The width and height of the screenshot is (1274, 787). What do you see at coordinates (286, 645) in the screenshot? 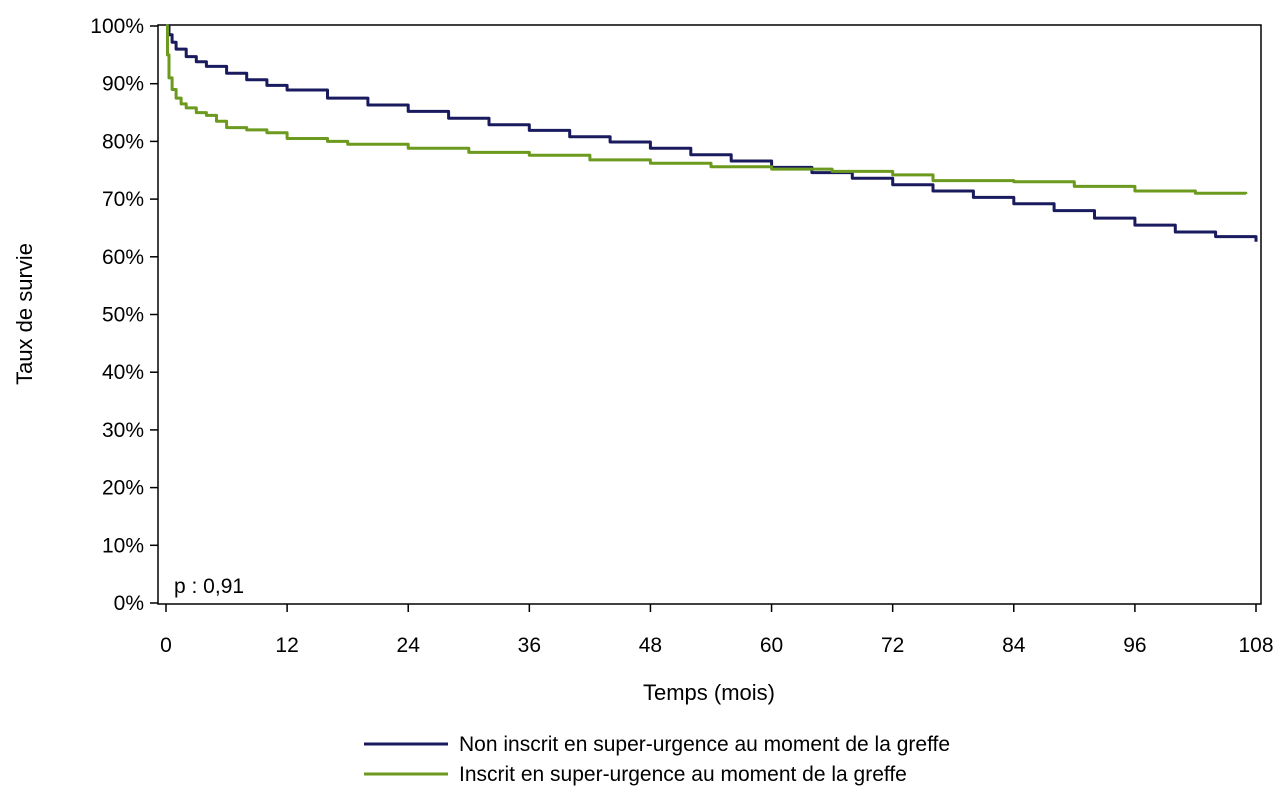
I see `x-tick-label: 12` at bounding box center [286, 645].